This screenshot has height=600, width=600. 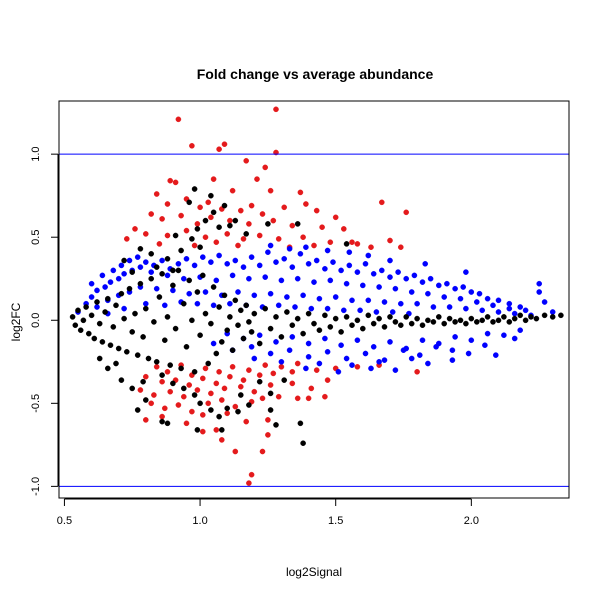 I want to click on x-tick-label: 1.5, so click(x=335, y=521).